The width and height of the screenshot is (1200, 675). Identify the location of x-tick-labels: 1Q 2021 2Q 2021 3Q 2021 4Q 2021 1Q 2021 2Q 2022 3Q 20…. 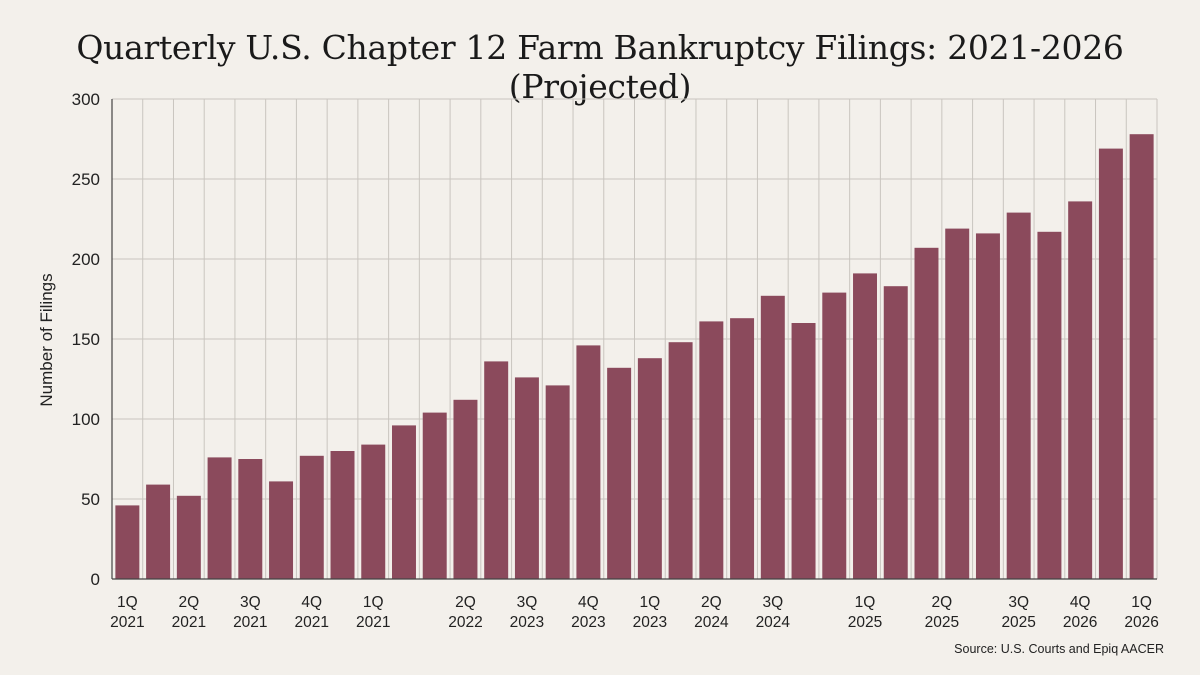
(634, 612).